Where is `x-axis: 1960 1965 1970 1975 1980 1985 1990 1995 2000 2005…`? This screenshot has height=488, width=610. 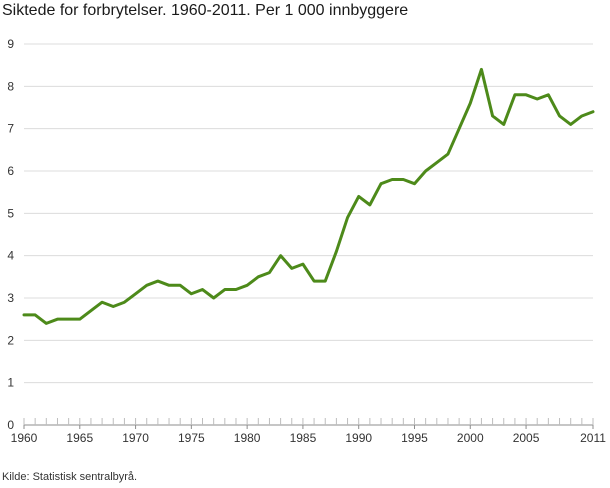 x-axis: 1960 1965 1970 1975 1980 1985 1990 1995 2000 2005… is located at coordinates (308, 431).